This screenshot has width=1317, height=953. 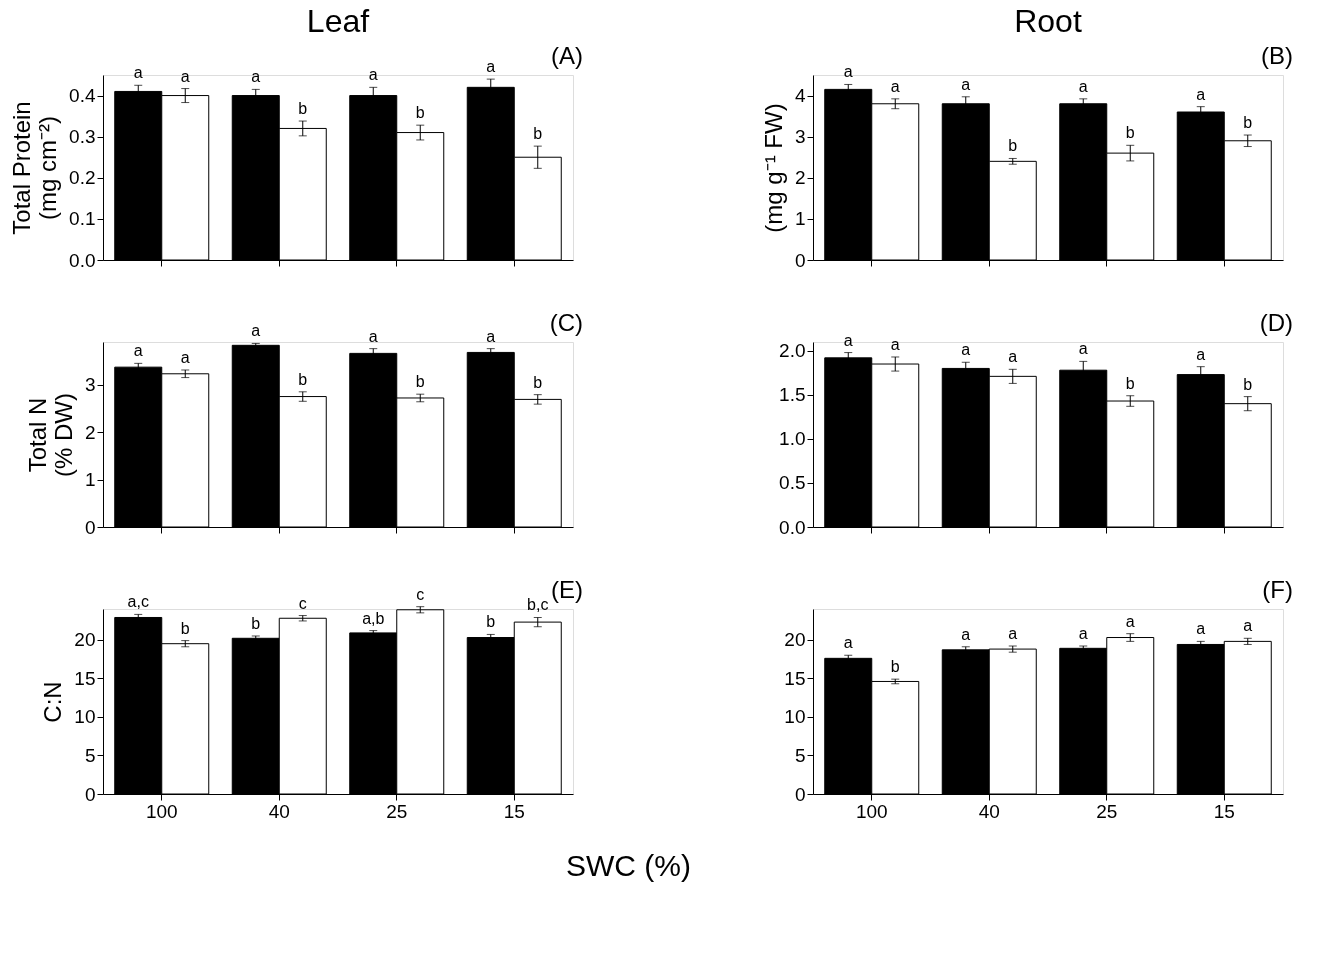 I want to click on data-label: a,c, so click(x=138, y=602).